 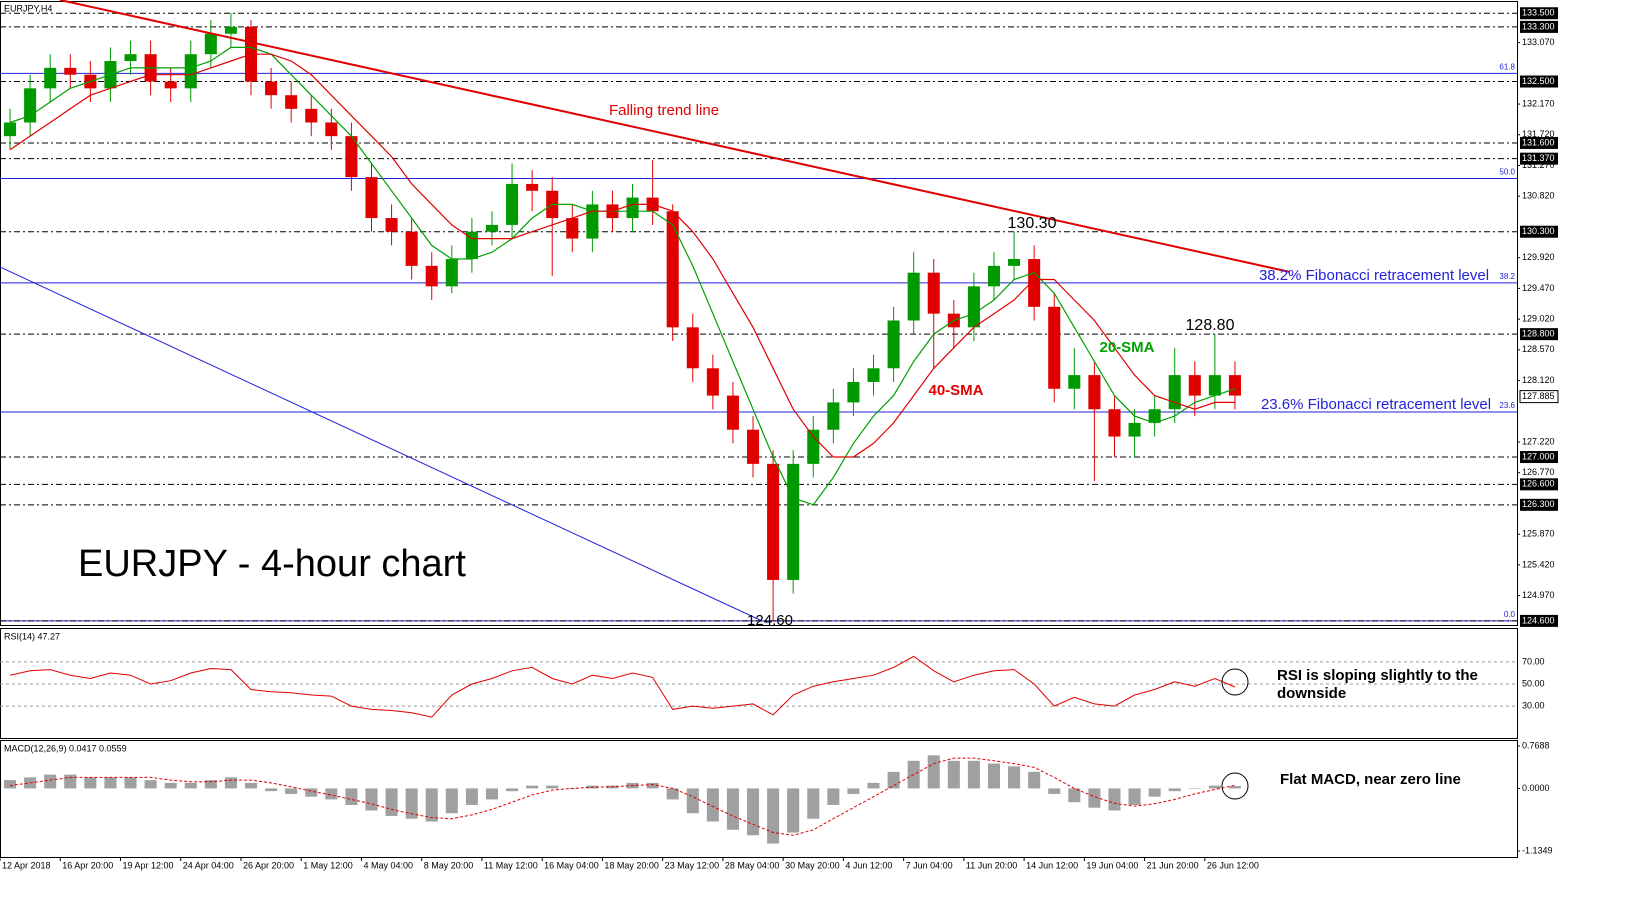 I want to click on level-label: 126.600, so click(x=1538, y=484).